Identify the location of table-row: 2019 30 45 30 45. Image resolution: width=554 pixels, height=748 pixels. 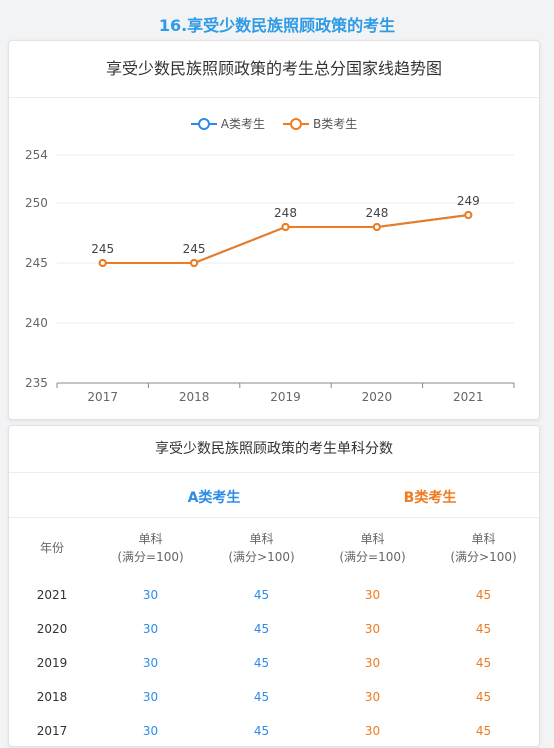
(274, 663).